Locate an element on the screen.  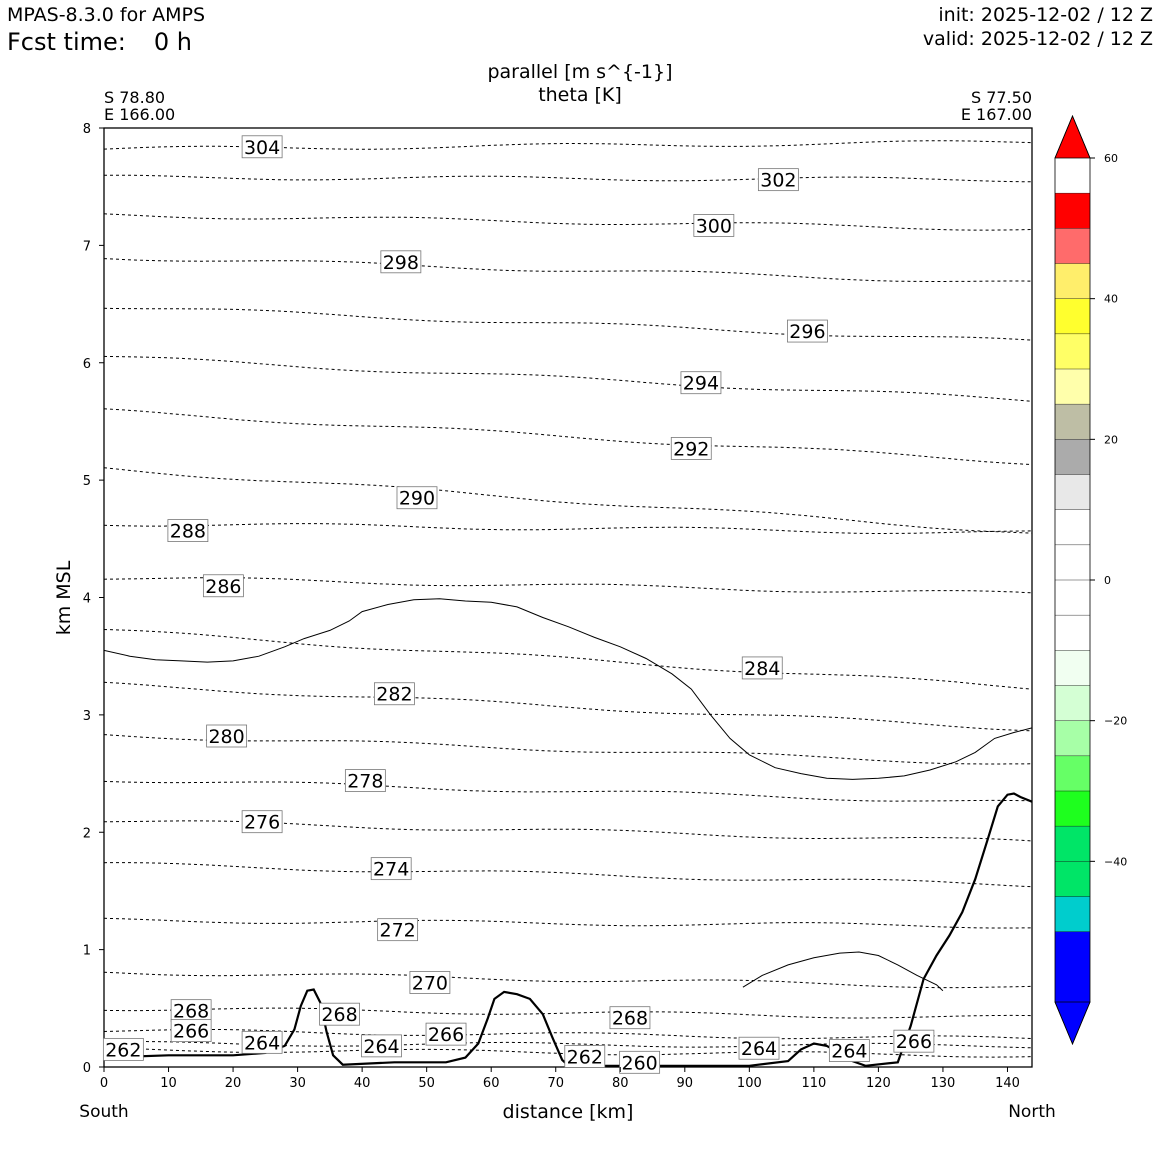
forecast-time-value: 0 h is located at coordinates (172, 42).